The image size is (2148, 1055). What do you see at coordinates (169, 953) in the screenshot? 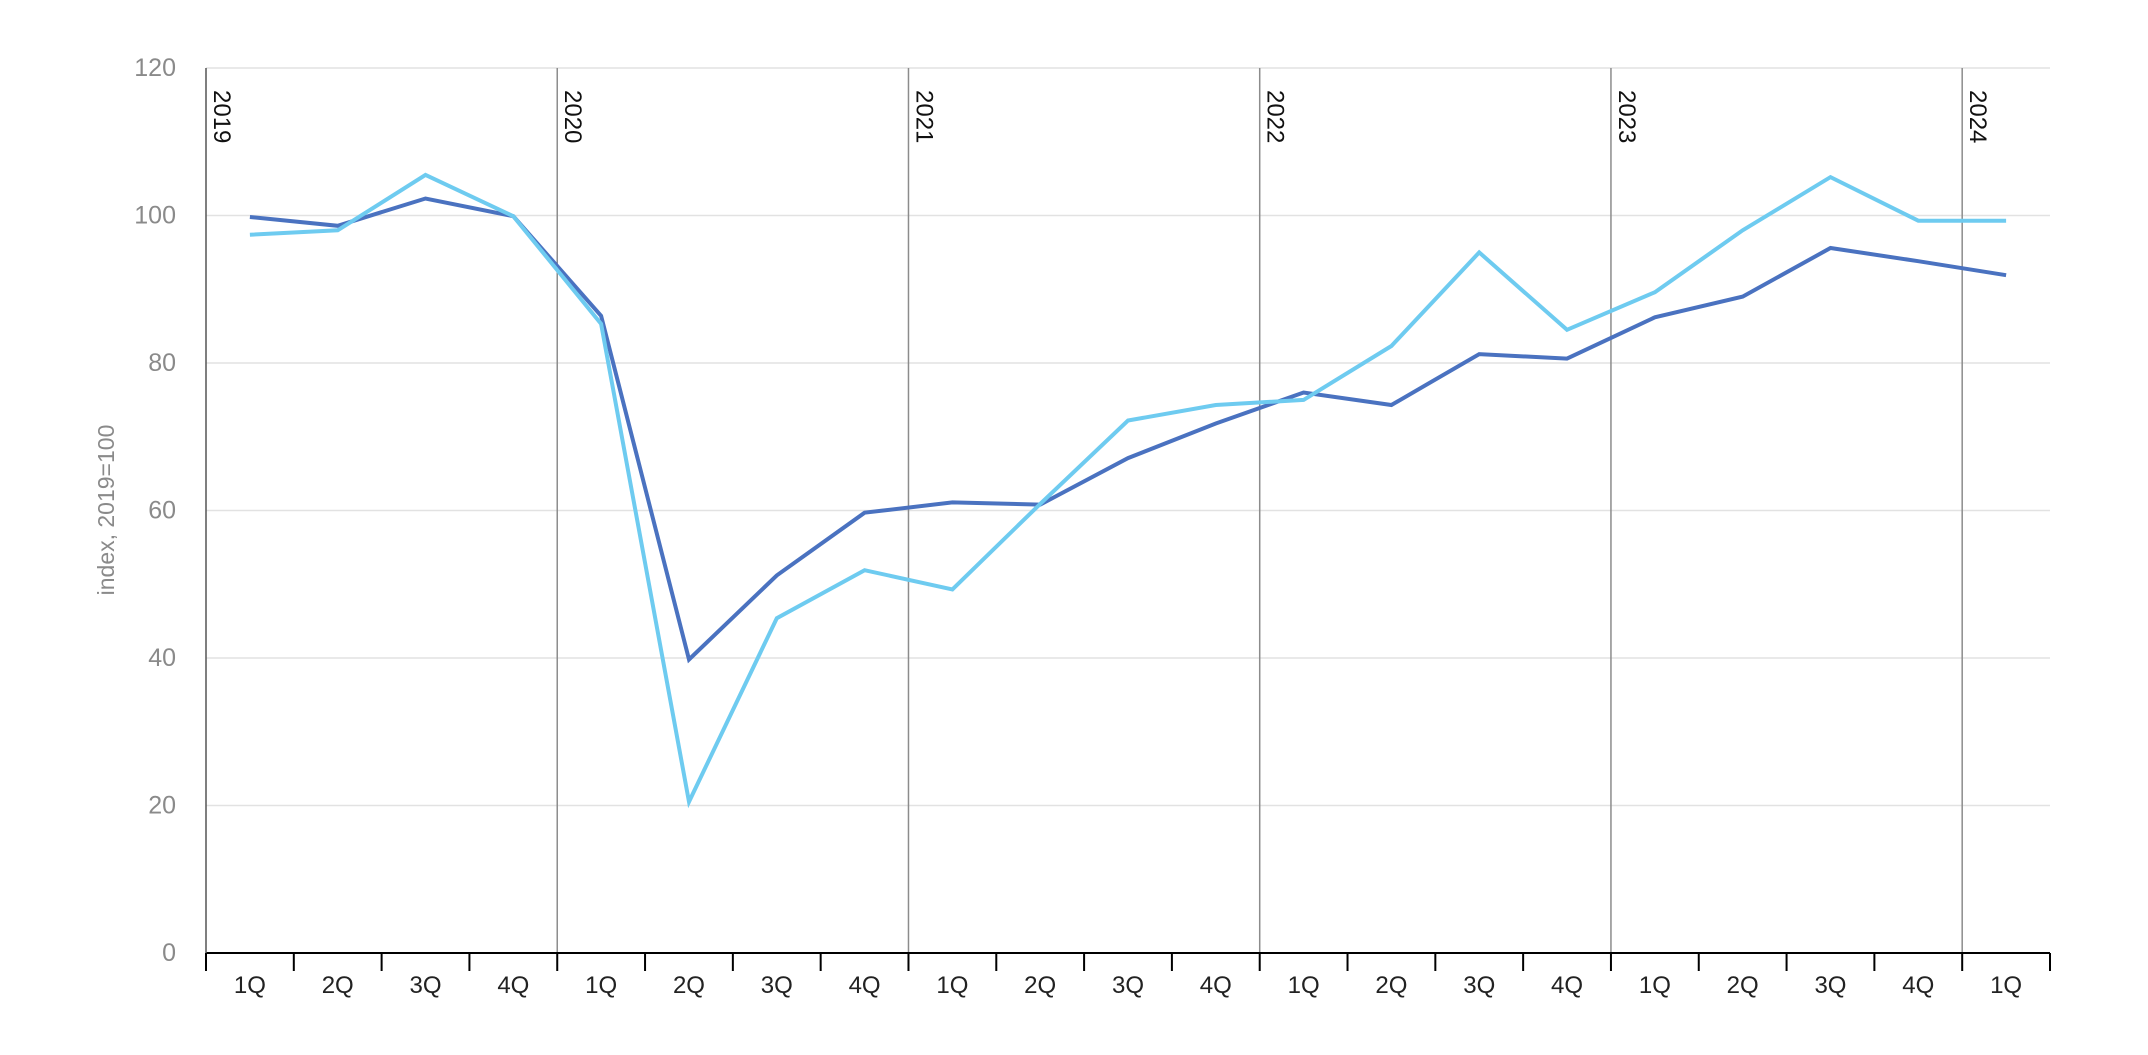
I see `y-tick-label: 0` at bounding box center [169, 953].